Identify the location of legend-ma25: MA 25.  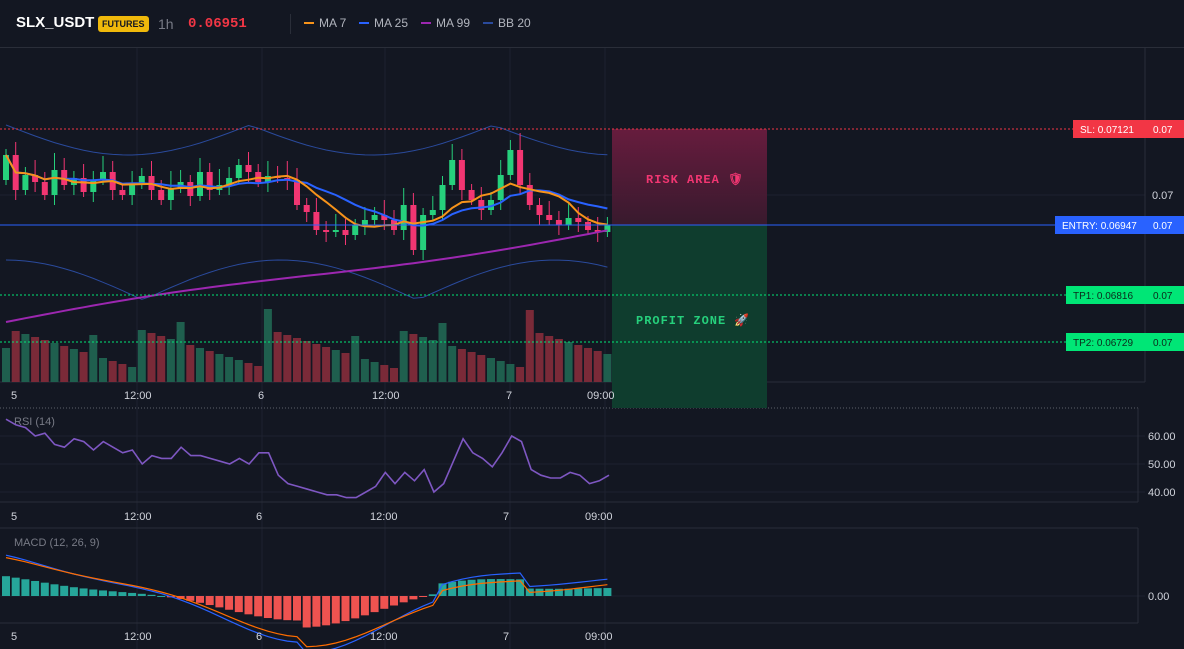
(383, 23).